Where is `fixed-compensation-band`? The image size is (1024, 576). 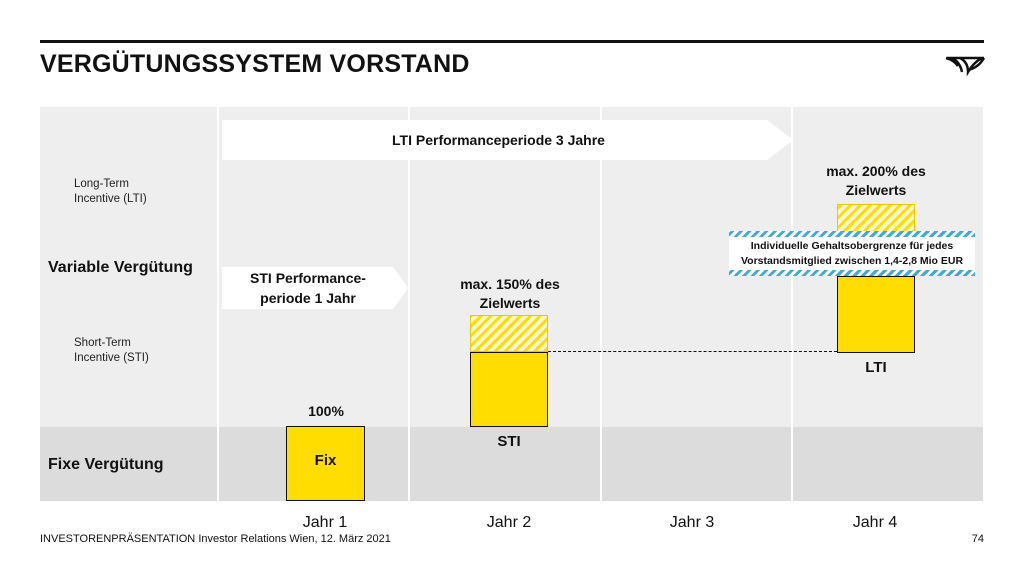 fixed-compensation-band is located at coordinates (511, 464).